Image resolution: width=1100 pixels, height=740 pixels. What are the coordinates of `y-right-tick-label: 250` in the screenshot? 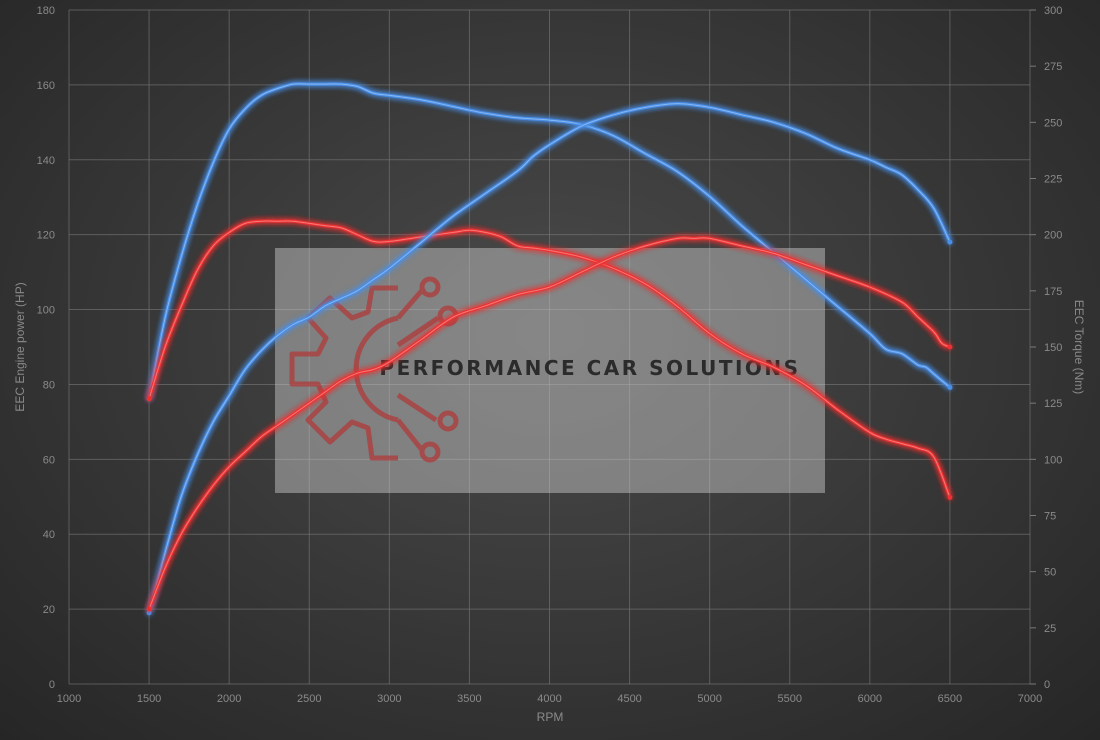 It's located at (1053, 123).